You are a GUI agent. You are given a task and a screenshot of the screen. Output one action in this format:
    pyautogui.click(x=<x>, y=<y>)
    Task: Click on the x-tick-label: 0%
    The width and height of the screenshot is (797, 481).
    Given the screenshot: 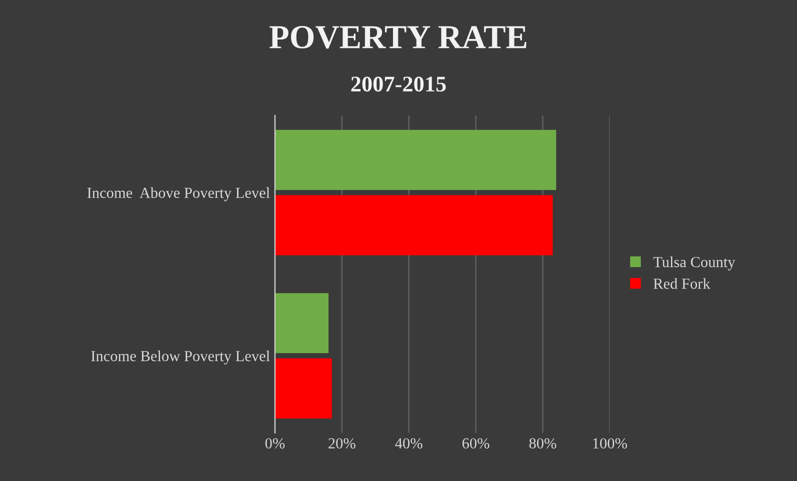 What is the action you would take?
    pyautogui.click(x=275, y=443)
    